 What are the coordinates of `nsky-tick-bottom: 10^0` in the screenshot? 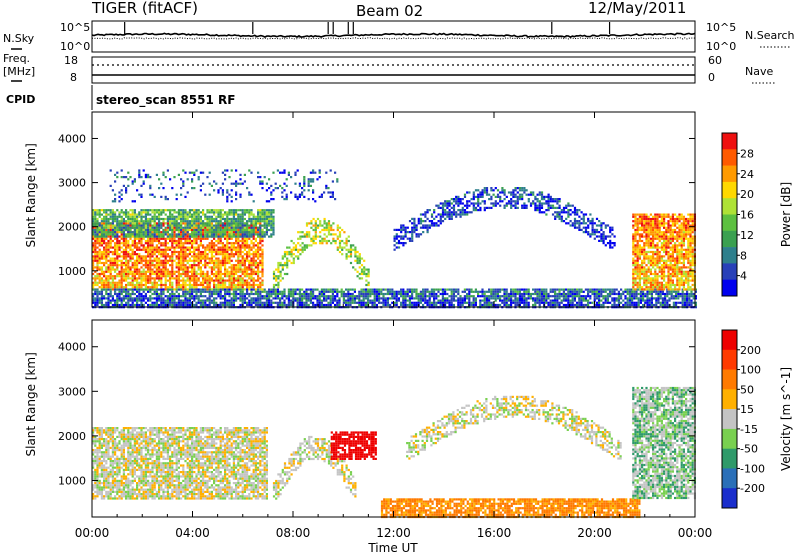 It's located at (75, 46).